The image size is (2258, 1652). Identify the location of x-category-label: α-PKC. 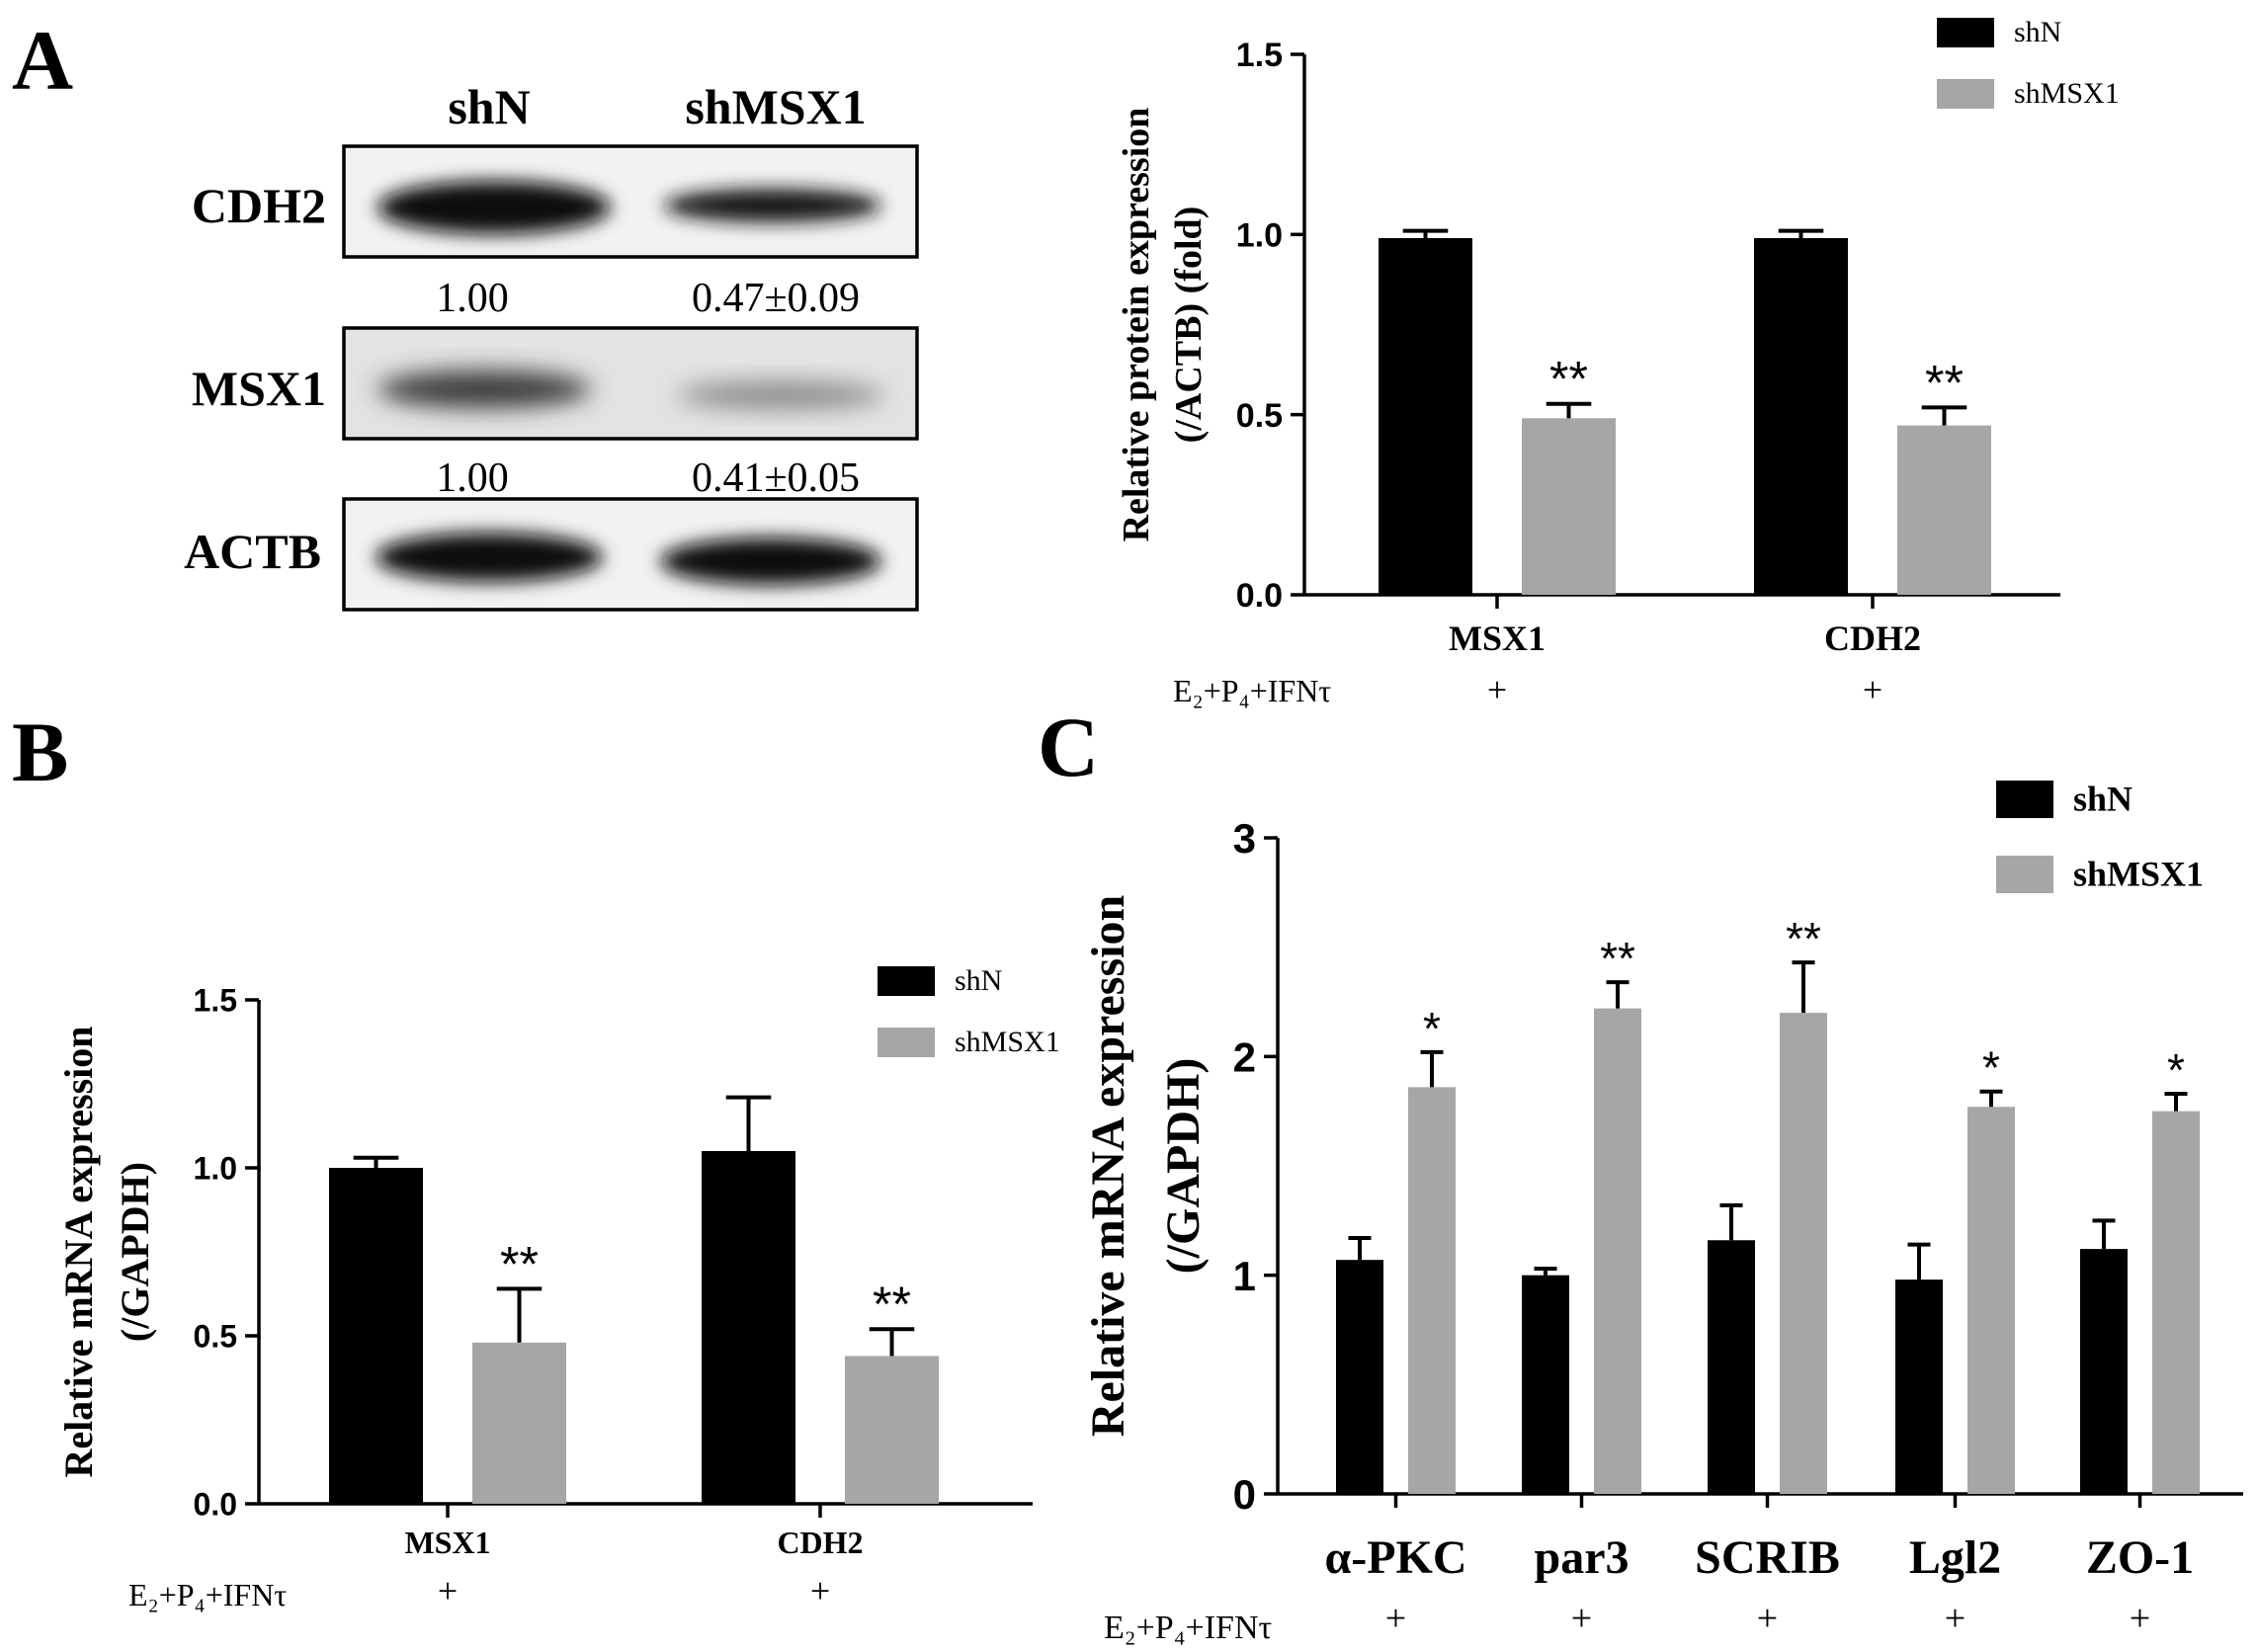
(1395, 1557).